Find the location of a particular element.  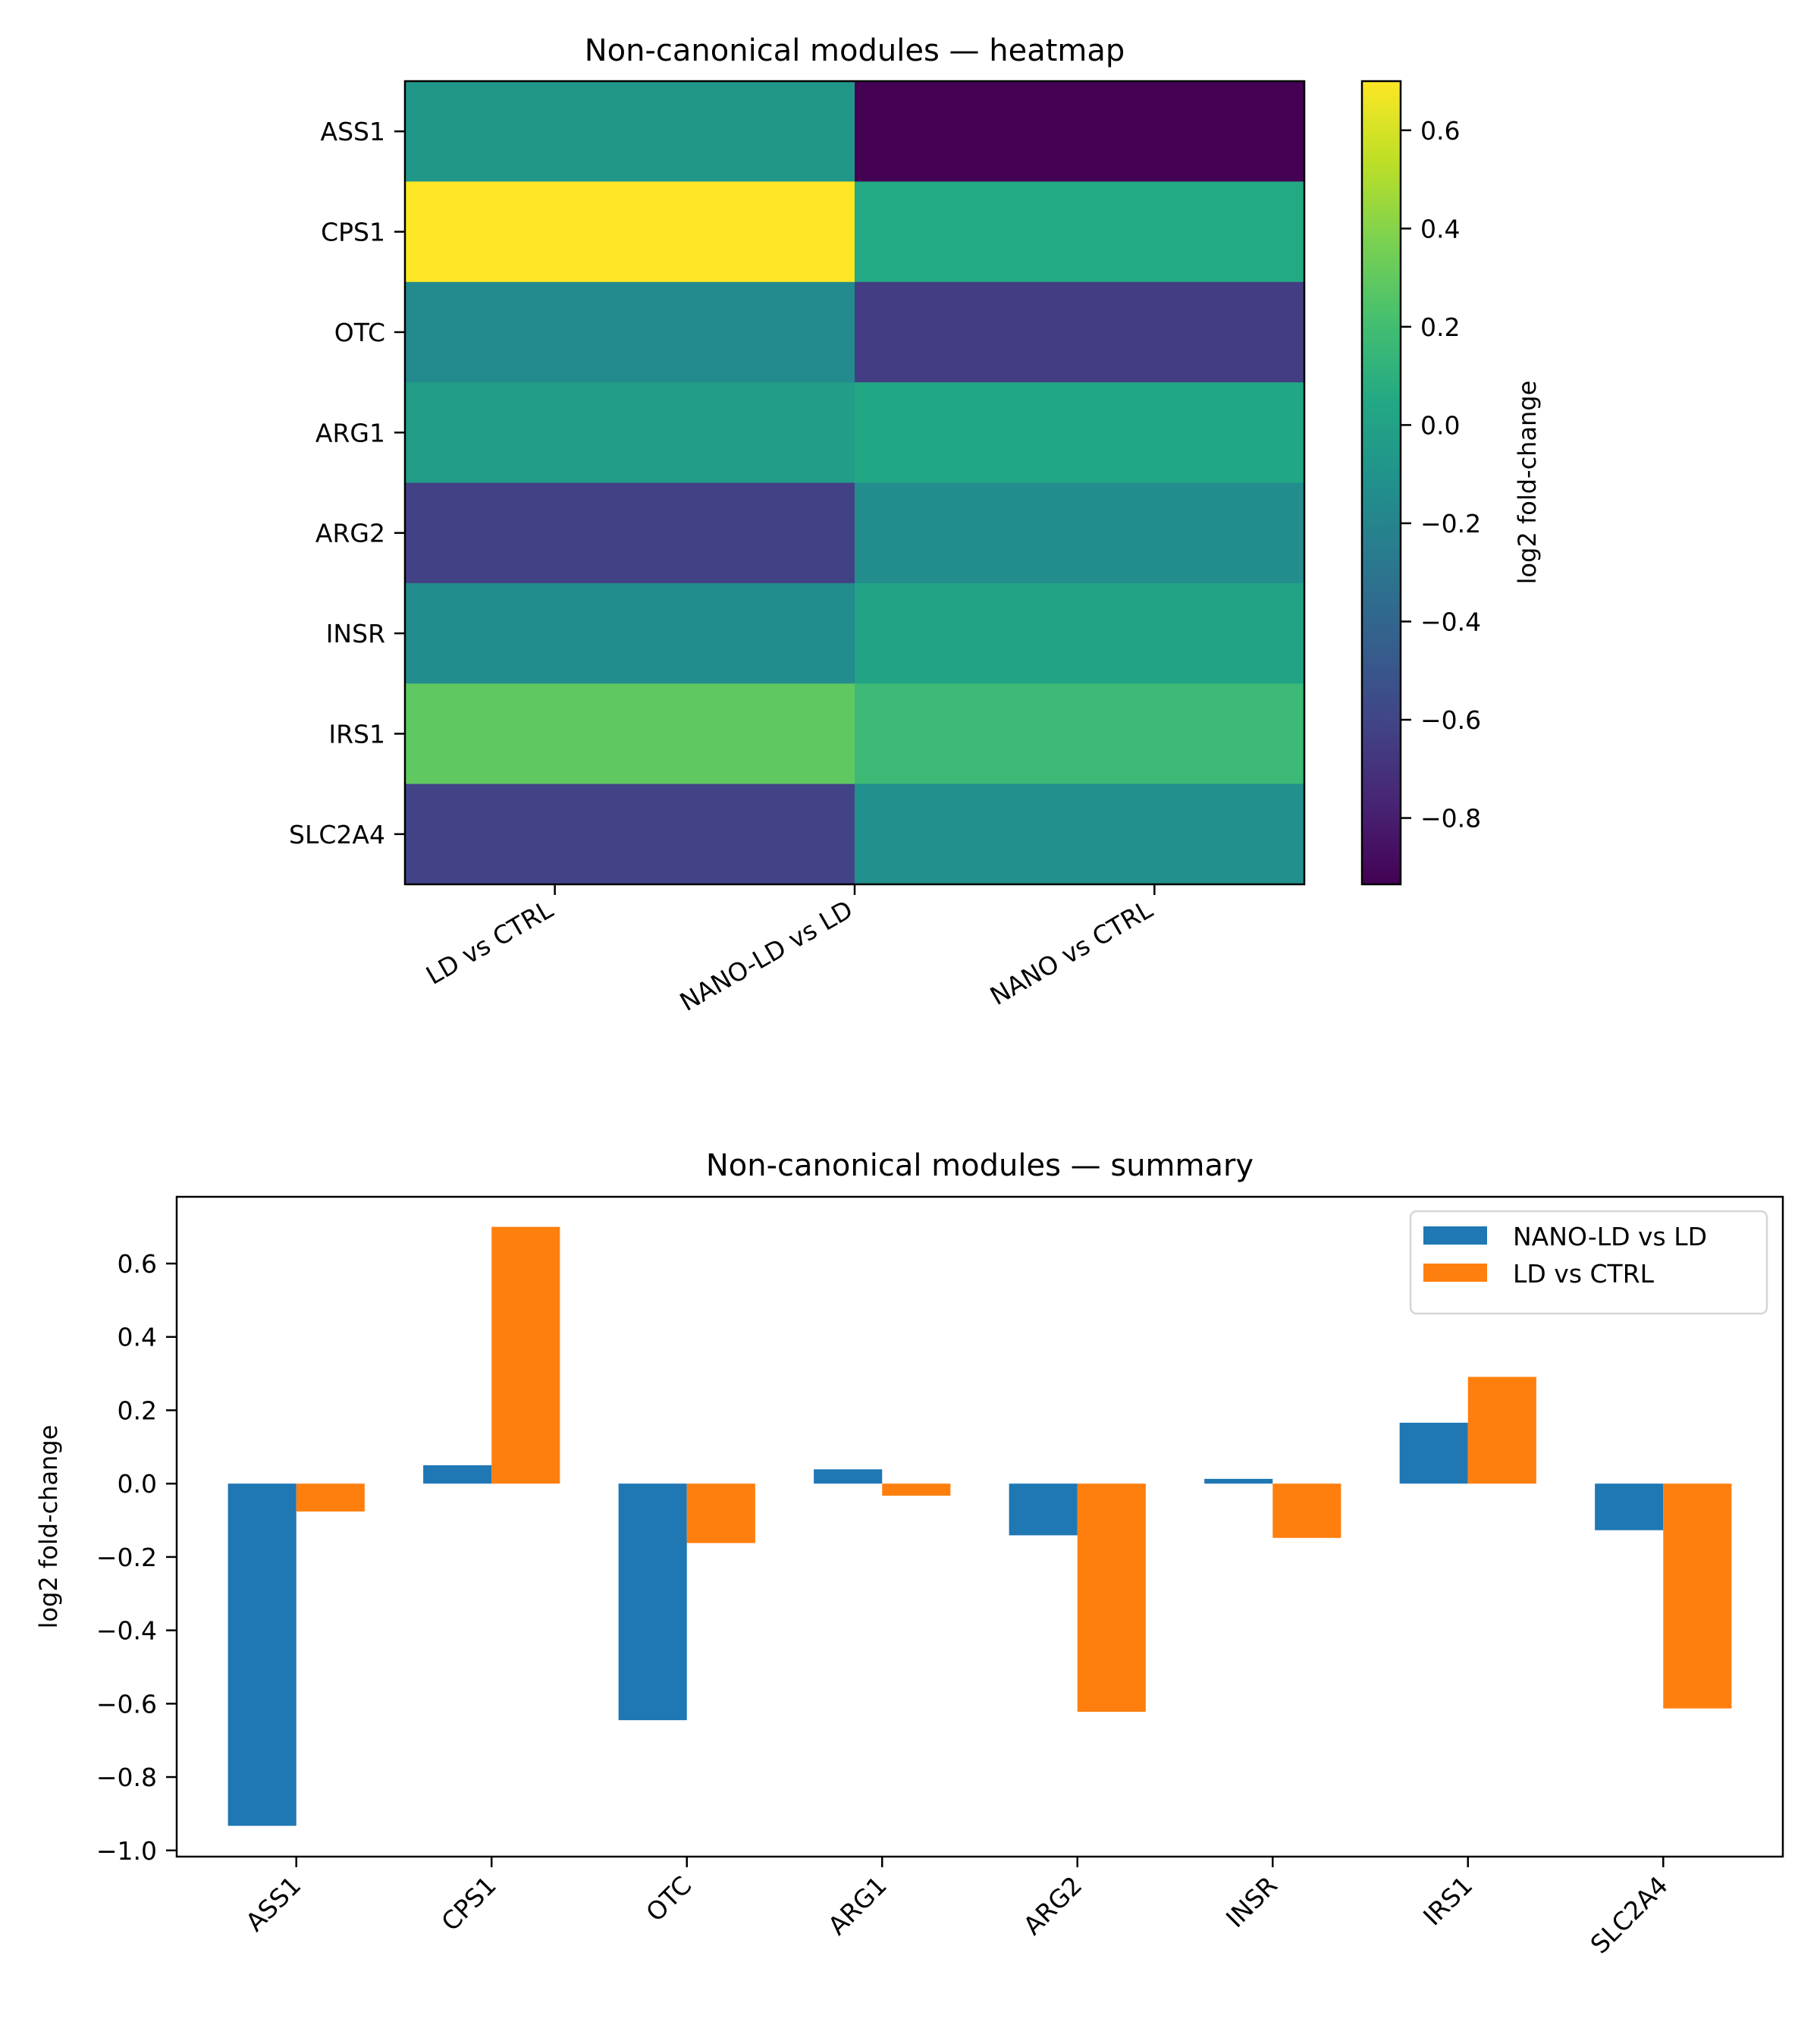

heatmap-row-label-ass1: ASS1 is located at coordinates (353, 131).